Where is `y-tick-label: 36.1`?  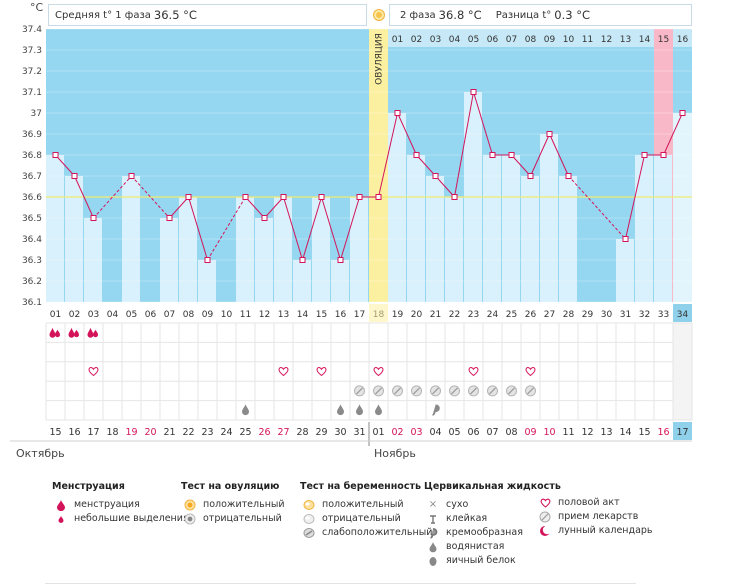
y-tick-label: 36.1 is located at coordinates (32, 303).